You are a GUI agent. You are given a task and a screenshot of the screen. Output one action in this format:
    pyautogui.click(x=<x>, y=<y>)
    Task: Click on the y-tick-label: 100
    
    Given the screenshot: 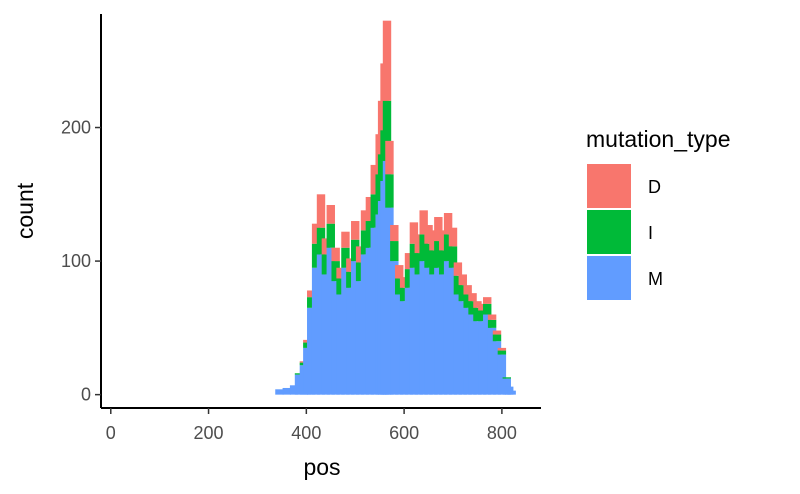 What is the action you would take?
    pyautogui.click(x=76, y=261)
    